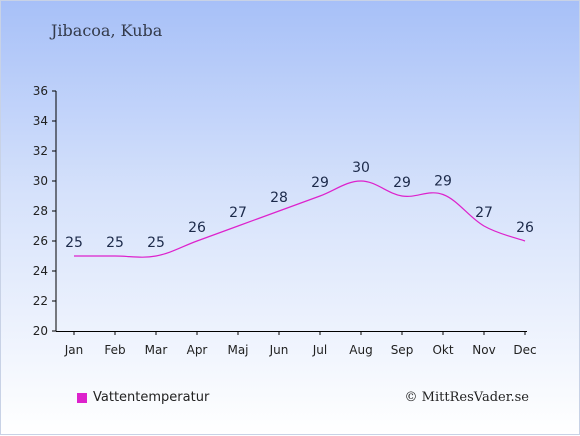 This screenshot has width=580, height=436. I want to click on y-tick-label: 22, so click(40, 301).